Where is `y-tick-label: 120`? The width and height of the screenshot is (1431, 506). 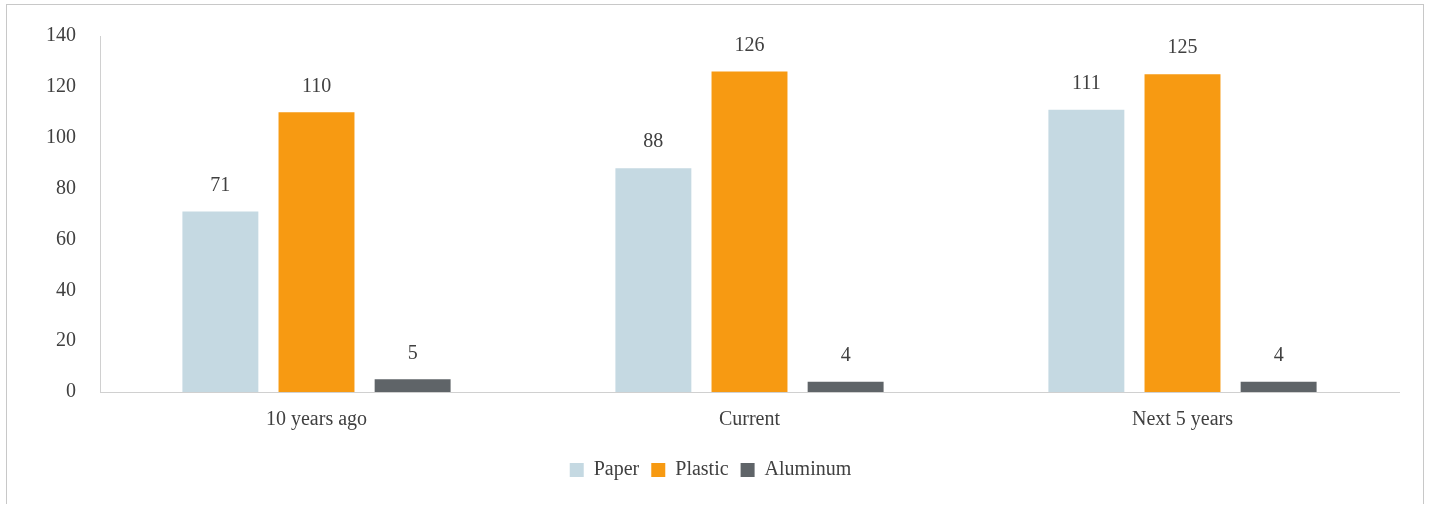
y-tick-label: 120 is located at coordinates (61, 85).